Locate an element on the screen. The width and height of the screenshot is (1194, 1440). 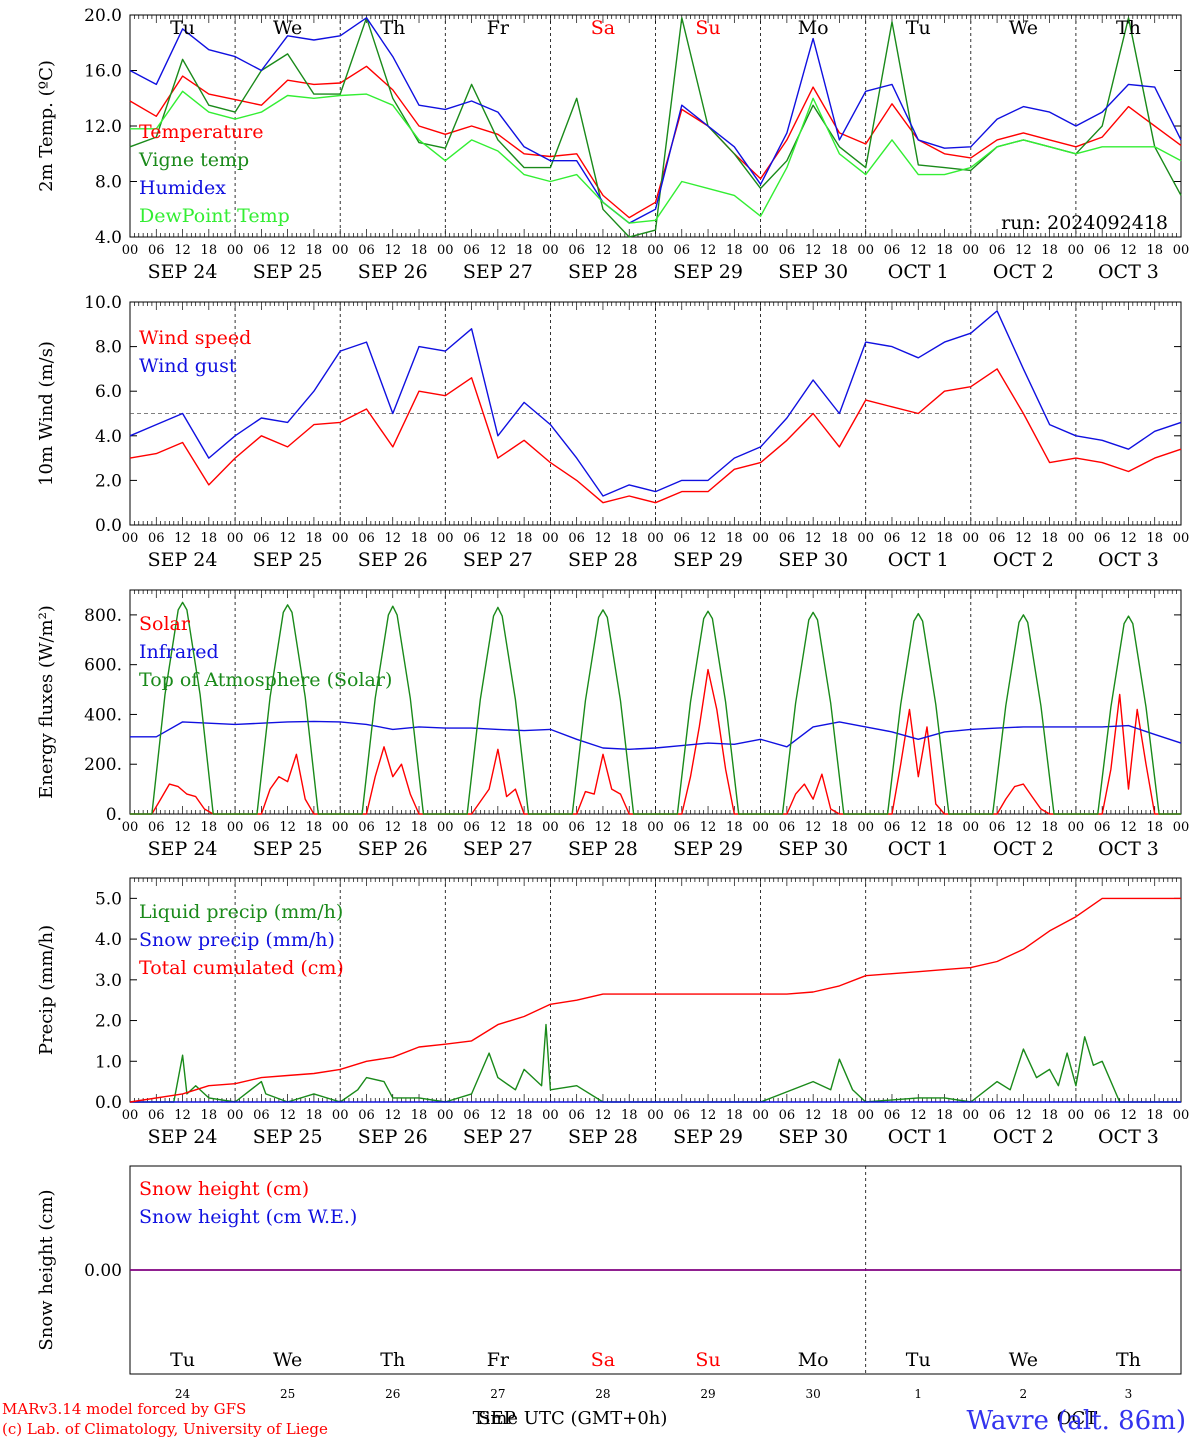
y-tick-label: 6.0 is located at coordinates (108, 392).